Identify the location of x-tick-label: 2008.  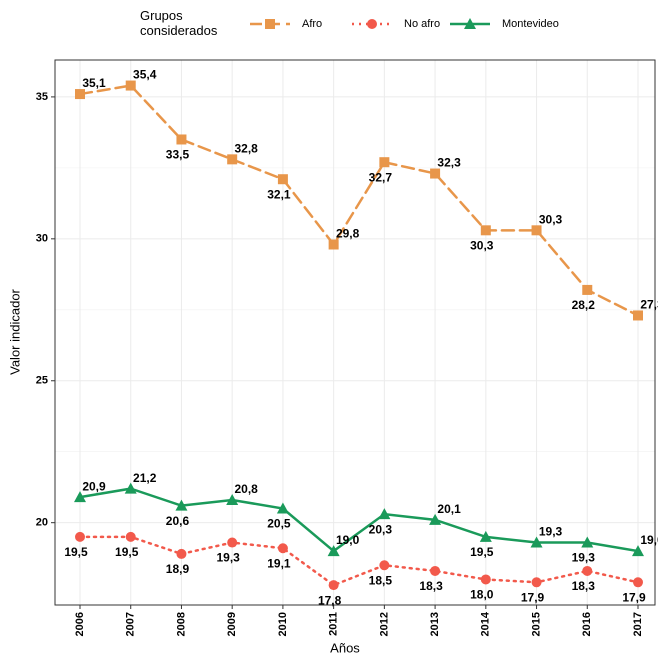
(181, 624).